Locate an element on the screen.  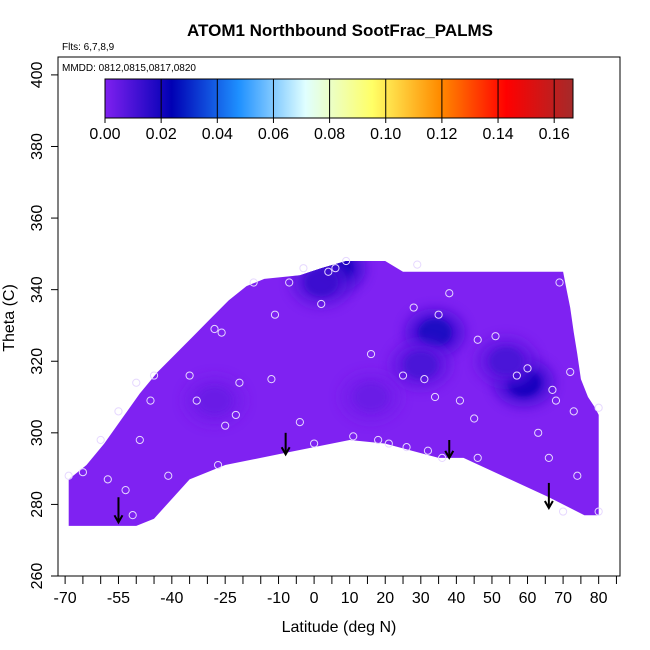
x-tick-label: -10 is located at coordinates (278, 598).